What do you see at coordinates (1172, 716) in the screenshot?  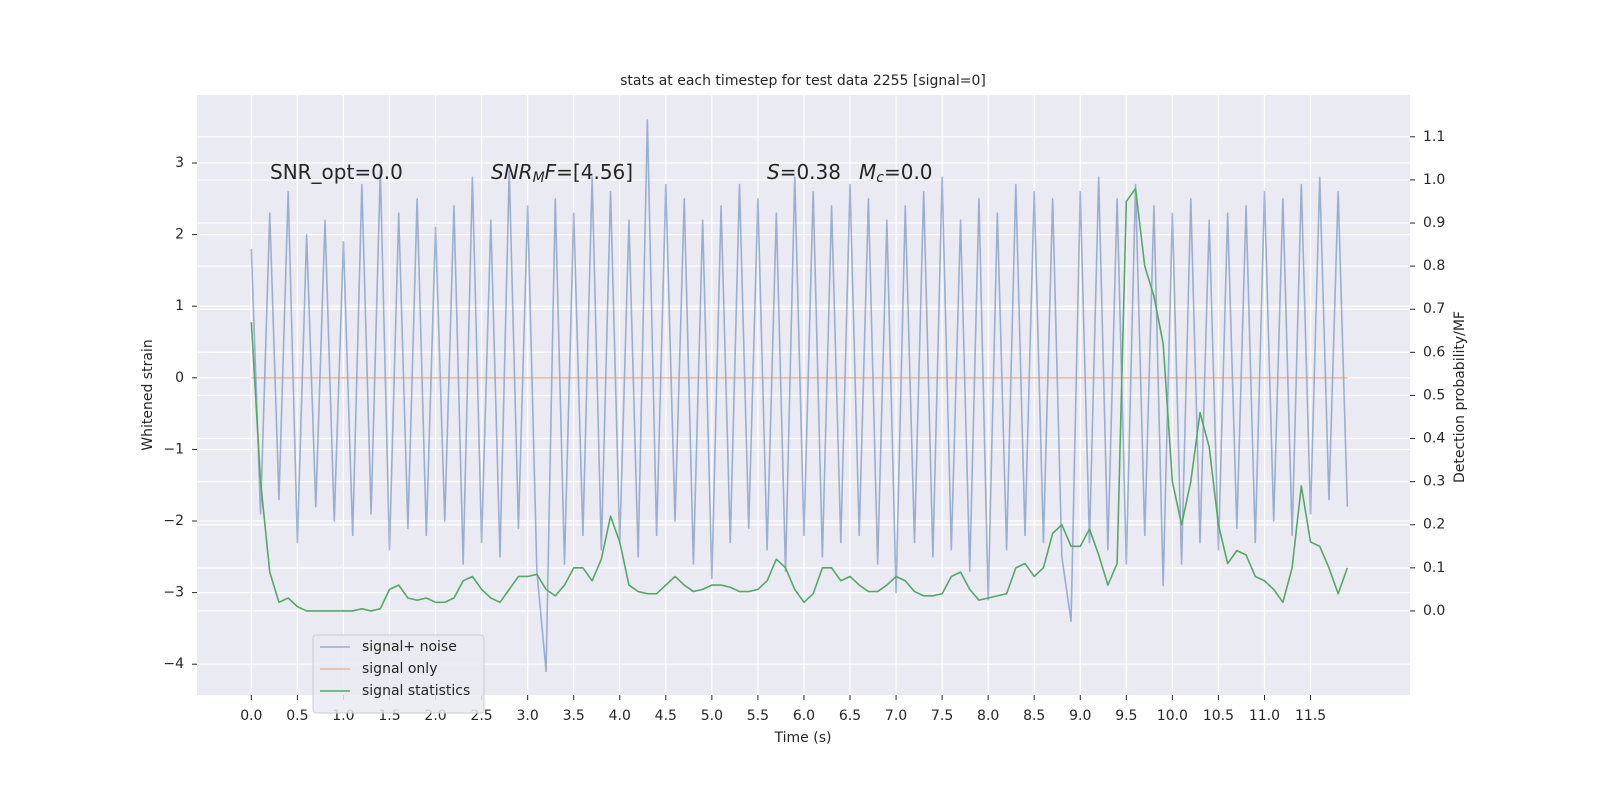 I see `x-tick-label: 10.0` at bounding box center [1172, 716].